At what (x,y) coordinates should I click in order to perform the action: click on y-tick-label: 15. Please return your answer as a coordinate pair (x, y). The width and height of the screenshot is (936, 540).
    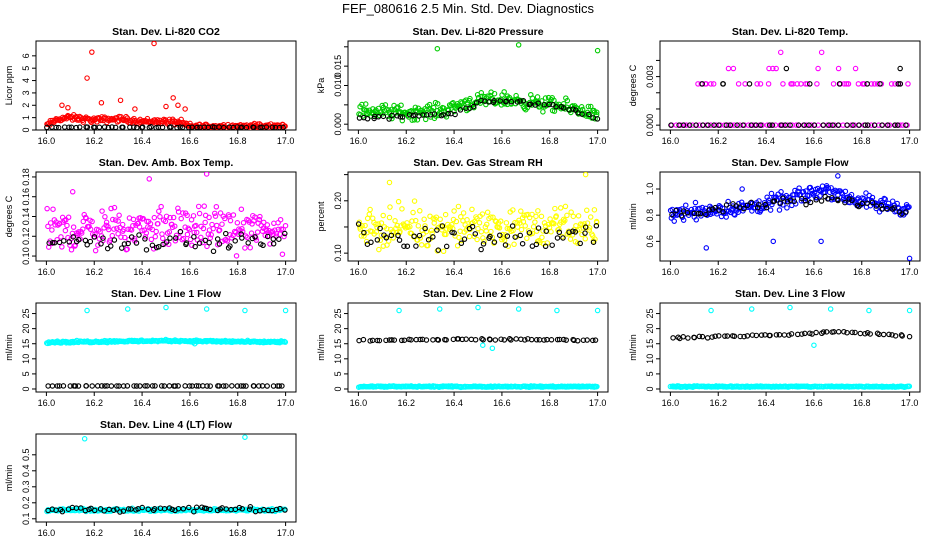
    Looking at the image, I should click on (650, 344).